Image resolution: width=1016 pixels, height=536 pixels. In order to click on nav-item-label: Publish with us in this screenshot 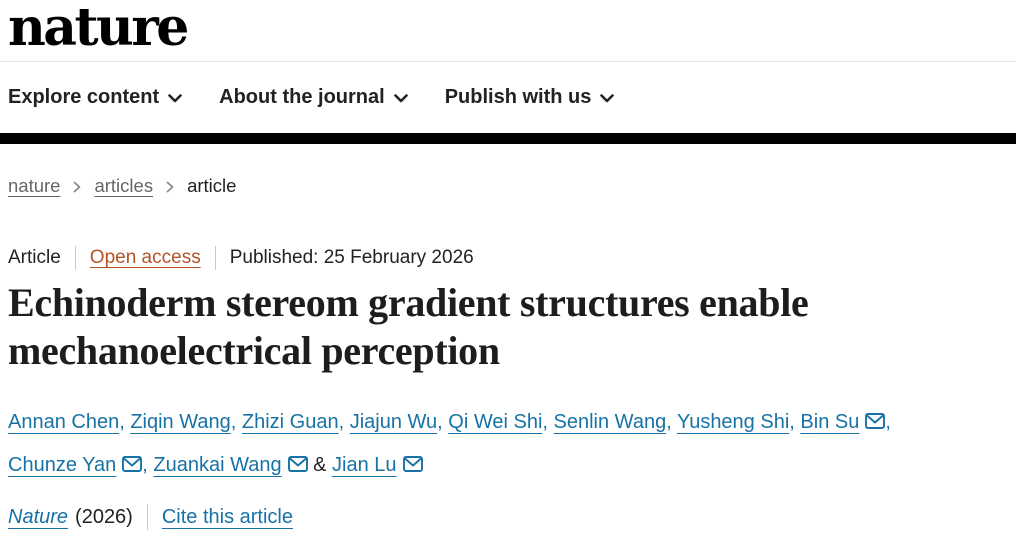, I will do `click(518, 97)`.